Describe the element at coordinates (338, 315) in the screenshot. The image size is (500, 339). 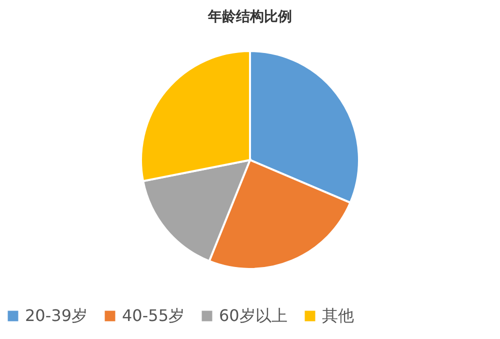
I see `legend-label: 其他` at that location.